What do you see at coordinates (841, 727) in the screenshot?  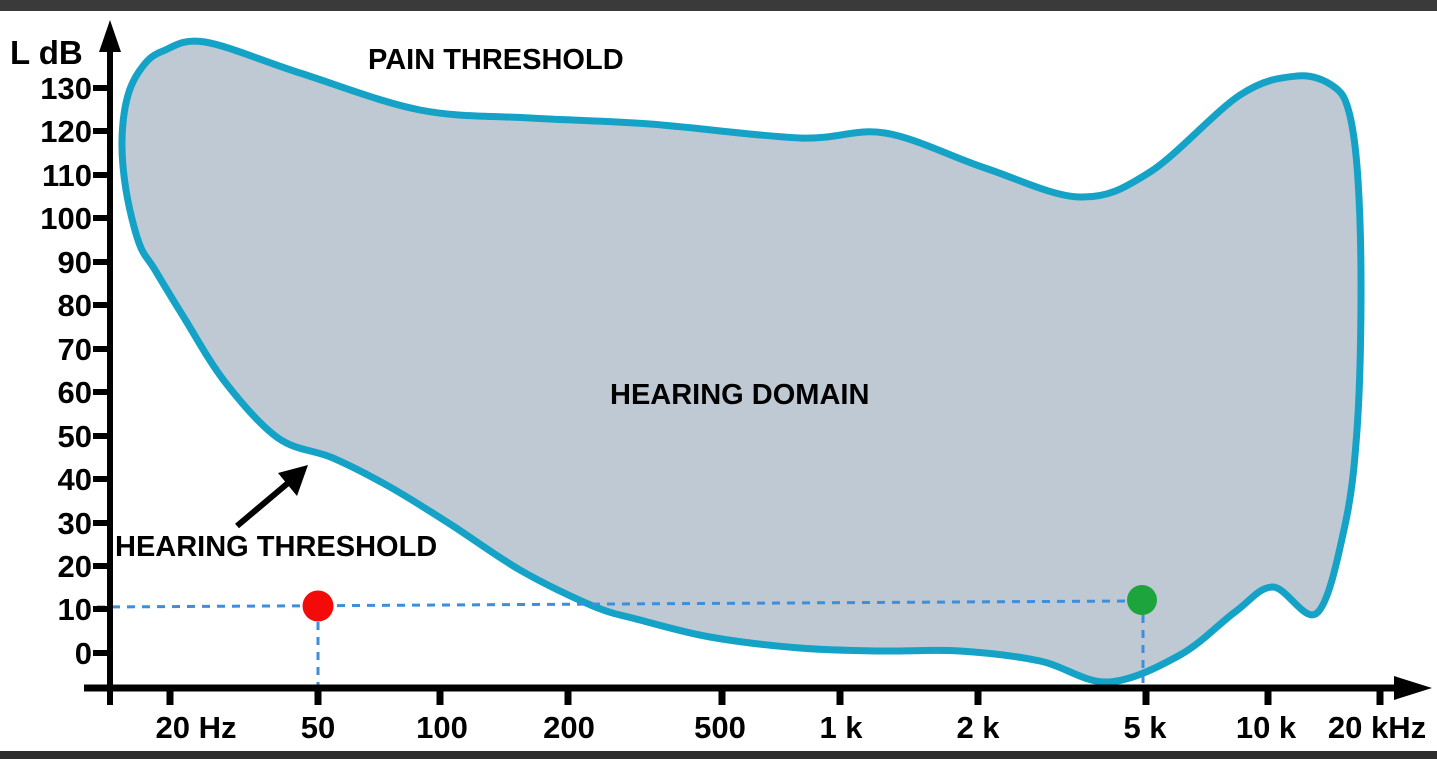 I see `x-tick-label: 1 k` at bounding box center [841, 727].